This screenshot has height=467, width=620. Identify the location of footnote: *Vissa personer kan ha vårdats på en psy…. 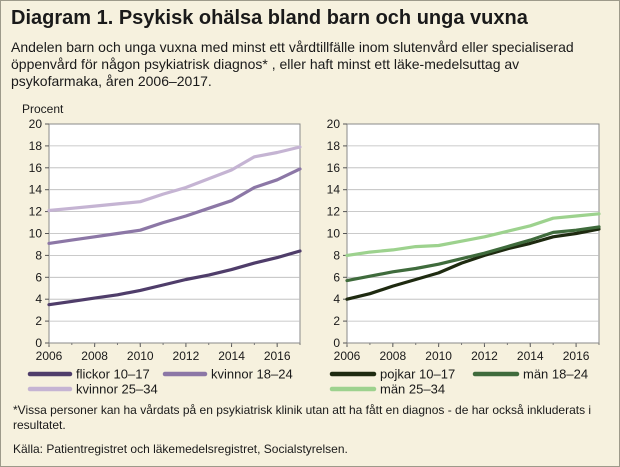
(302, 417).